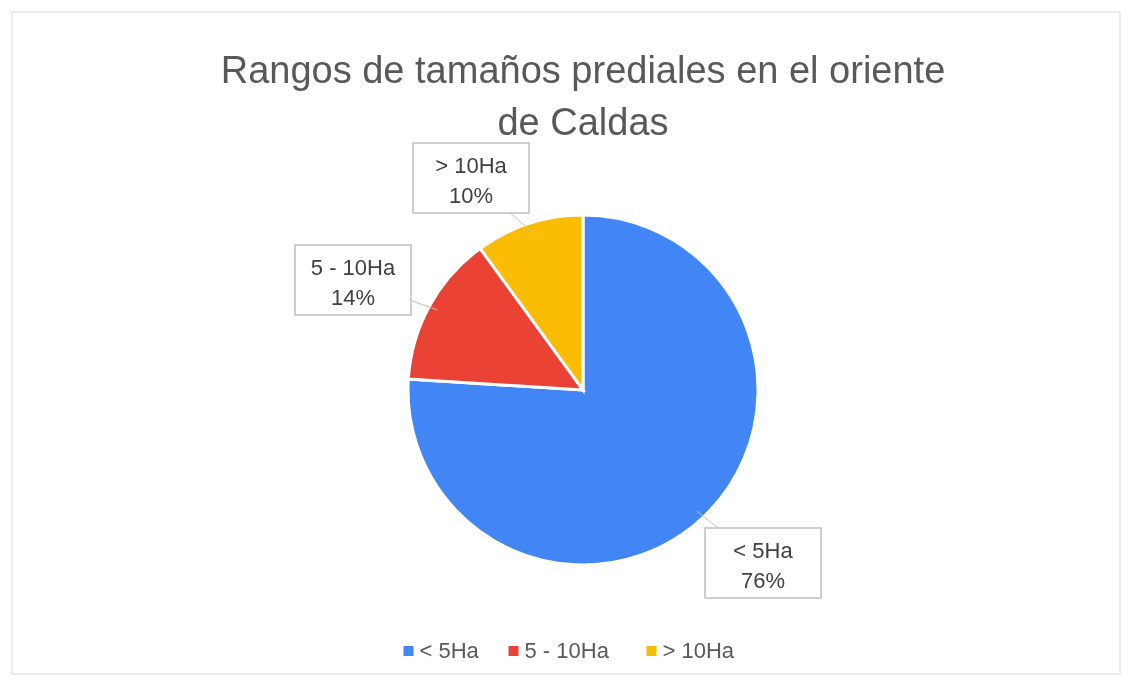 This screenshot has width=1132, height=687. Describe the element at coordinates (763, 580) in the screenshot. I see `data-label: 76%` at that location.